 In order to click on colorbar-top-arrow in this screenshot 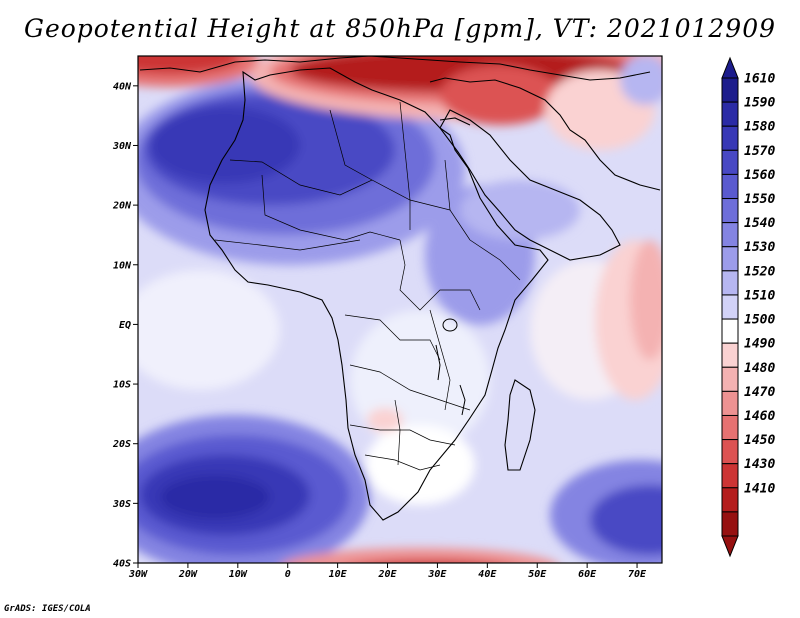, I will do `click(730, 67)`.